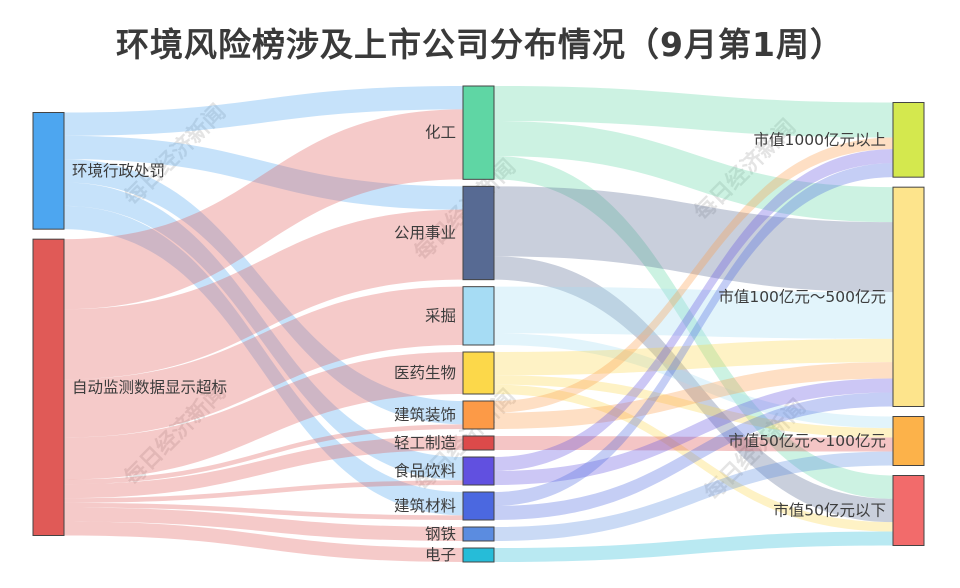  I want to click on link-monitor-to-elec, so click(263, 541).